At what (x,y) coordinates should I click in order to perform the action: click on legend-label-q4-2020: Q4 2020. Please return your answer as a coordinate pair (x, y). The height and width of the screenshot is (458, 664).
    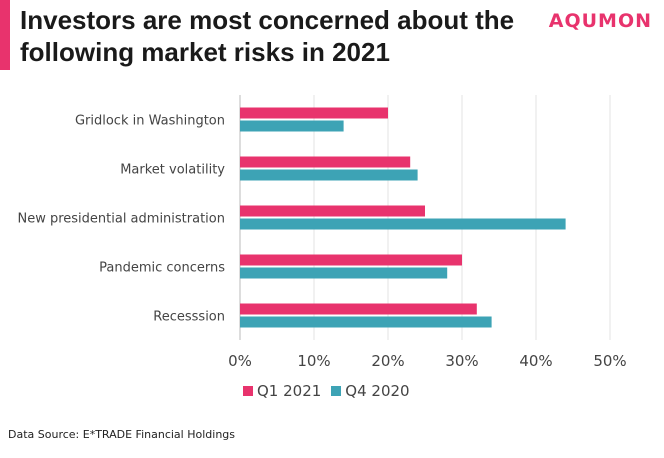
    Looking at the image, I should click on (377, 391).